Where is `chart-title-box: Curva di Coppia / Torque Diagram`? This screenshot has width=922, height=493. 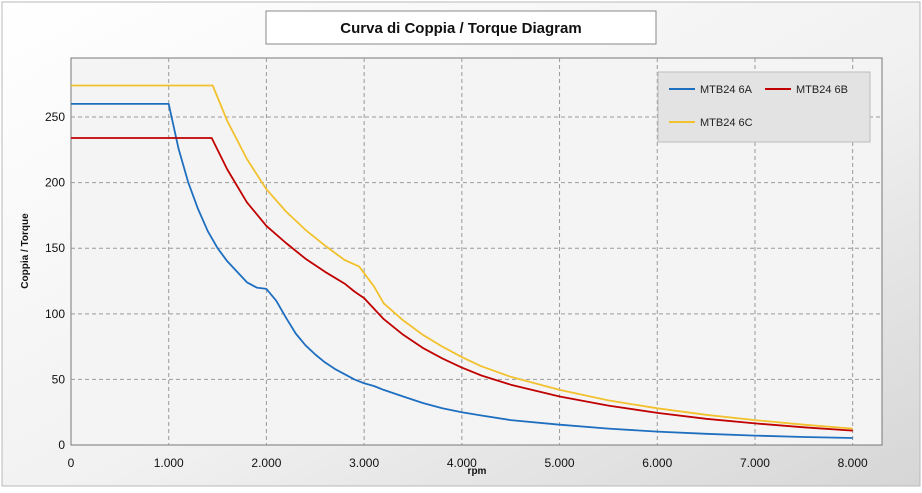
chart-title-box: Curva di Coppia / Torque Diagram is located at coordinates (461, 27).